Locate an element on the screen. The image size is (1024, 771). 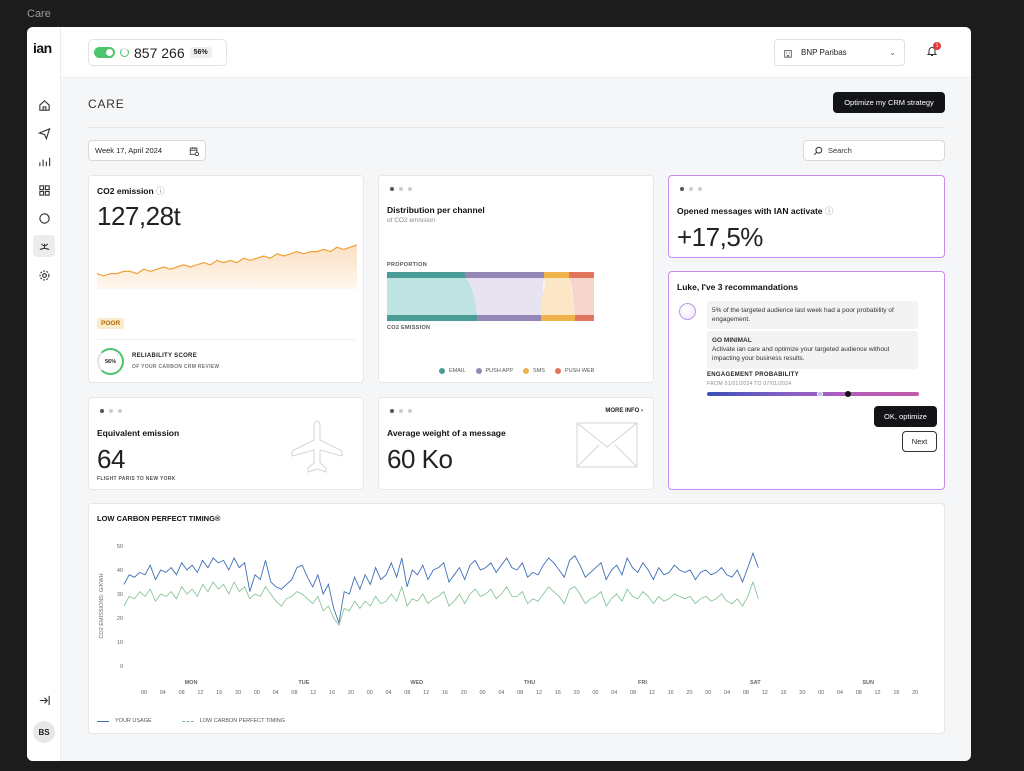
reliability-score-label: RELIABILITY SCORE is located at coordinates (164, 356).